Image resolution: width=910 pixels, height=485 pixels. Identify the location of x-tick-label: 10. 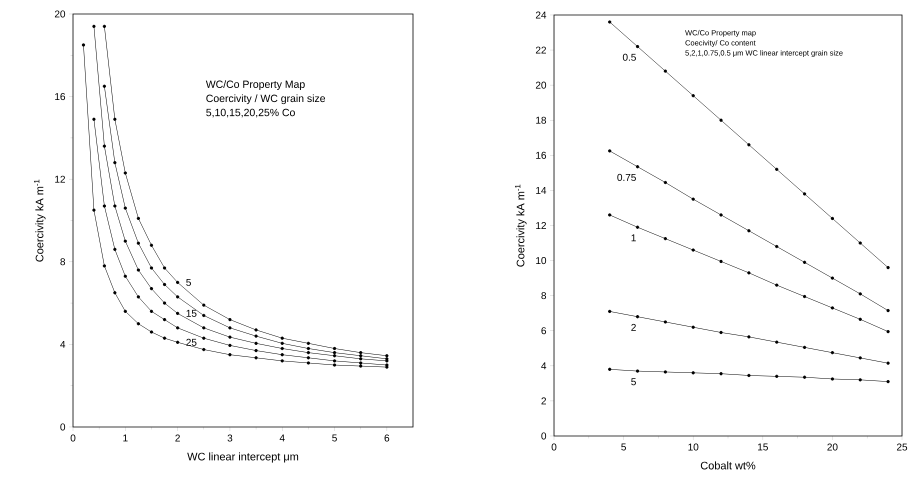
(693, 447).